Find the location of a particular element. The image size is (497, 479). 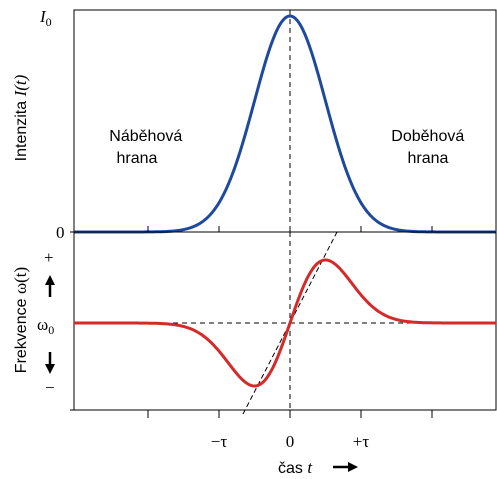

x-tick-zero: 0 is located at coordinates (290, 441).